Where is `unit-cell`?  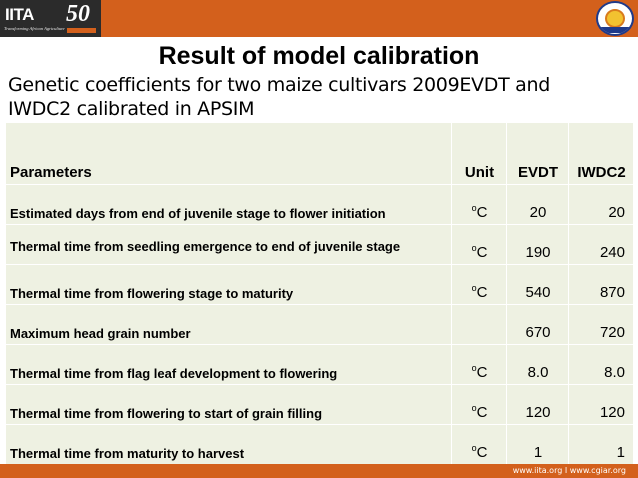 unit-cell is located at coordinates (479, 324).